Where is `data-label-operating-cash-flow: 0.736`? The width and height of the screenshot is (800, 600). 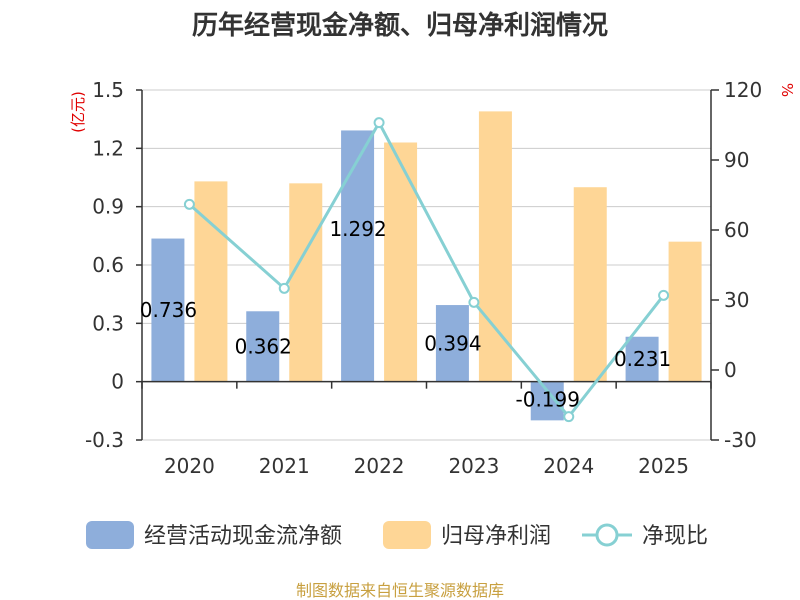 data-label-operating-cash-flow: 0.736 is located at coordinates (168, 310).